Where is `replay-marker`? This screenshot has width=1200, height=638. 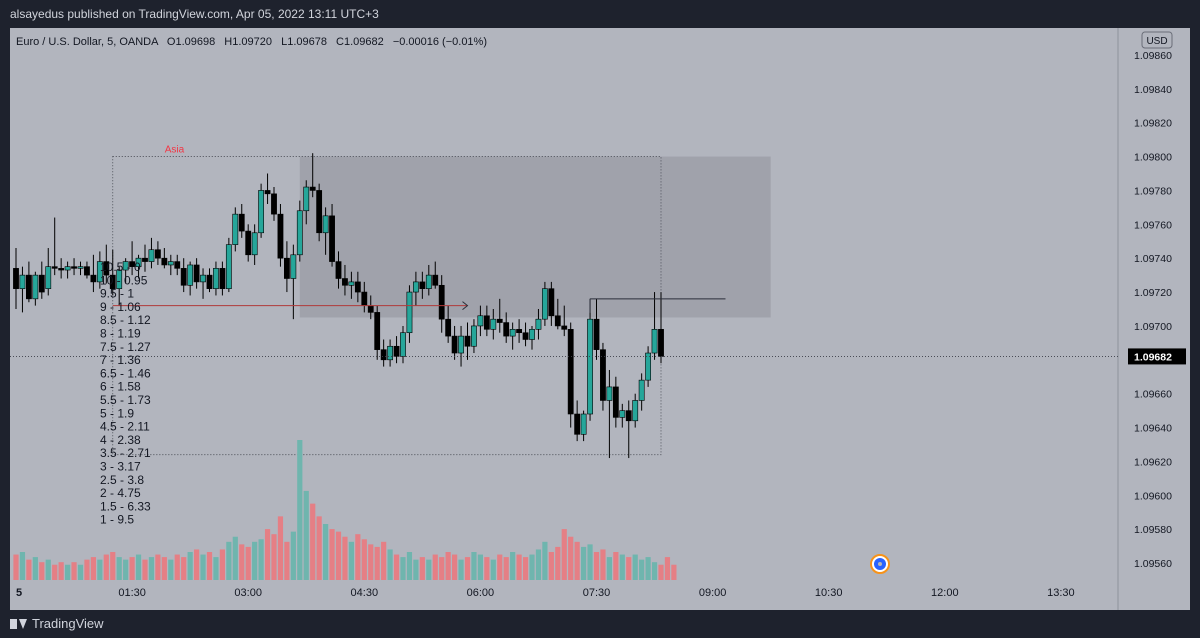
replay-marker is located at coordinates (880, 564).